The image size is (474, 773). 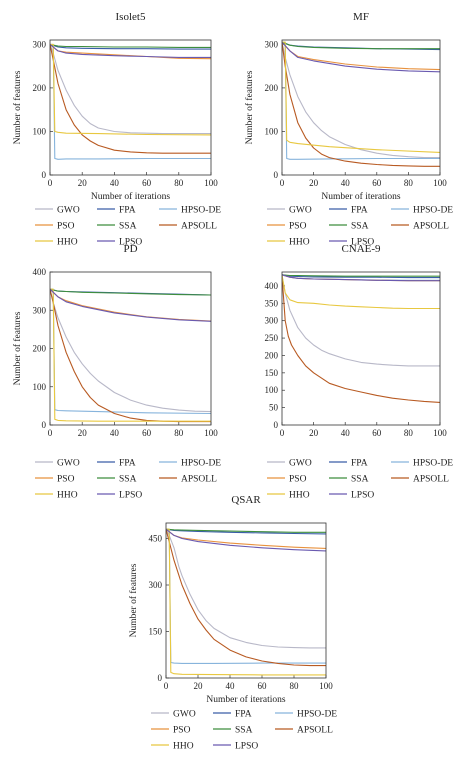 What do you see at coordinates (40, 272) in the screenshot?
I see `y-tick-label: 400` at bounding box center [40, 272].